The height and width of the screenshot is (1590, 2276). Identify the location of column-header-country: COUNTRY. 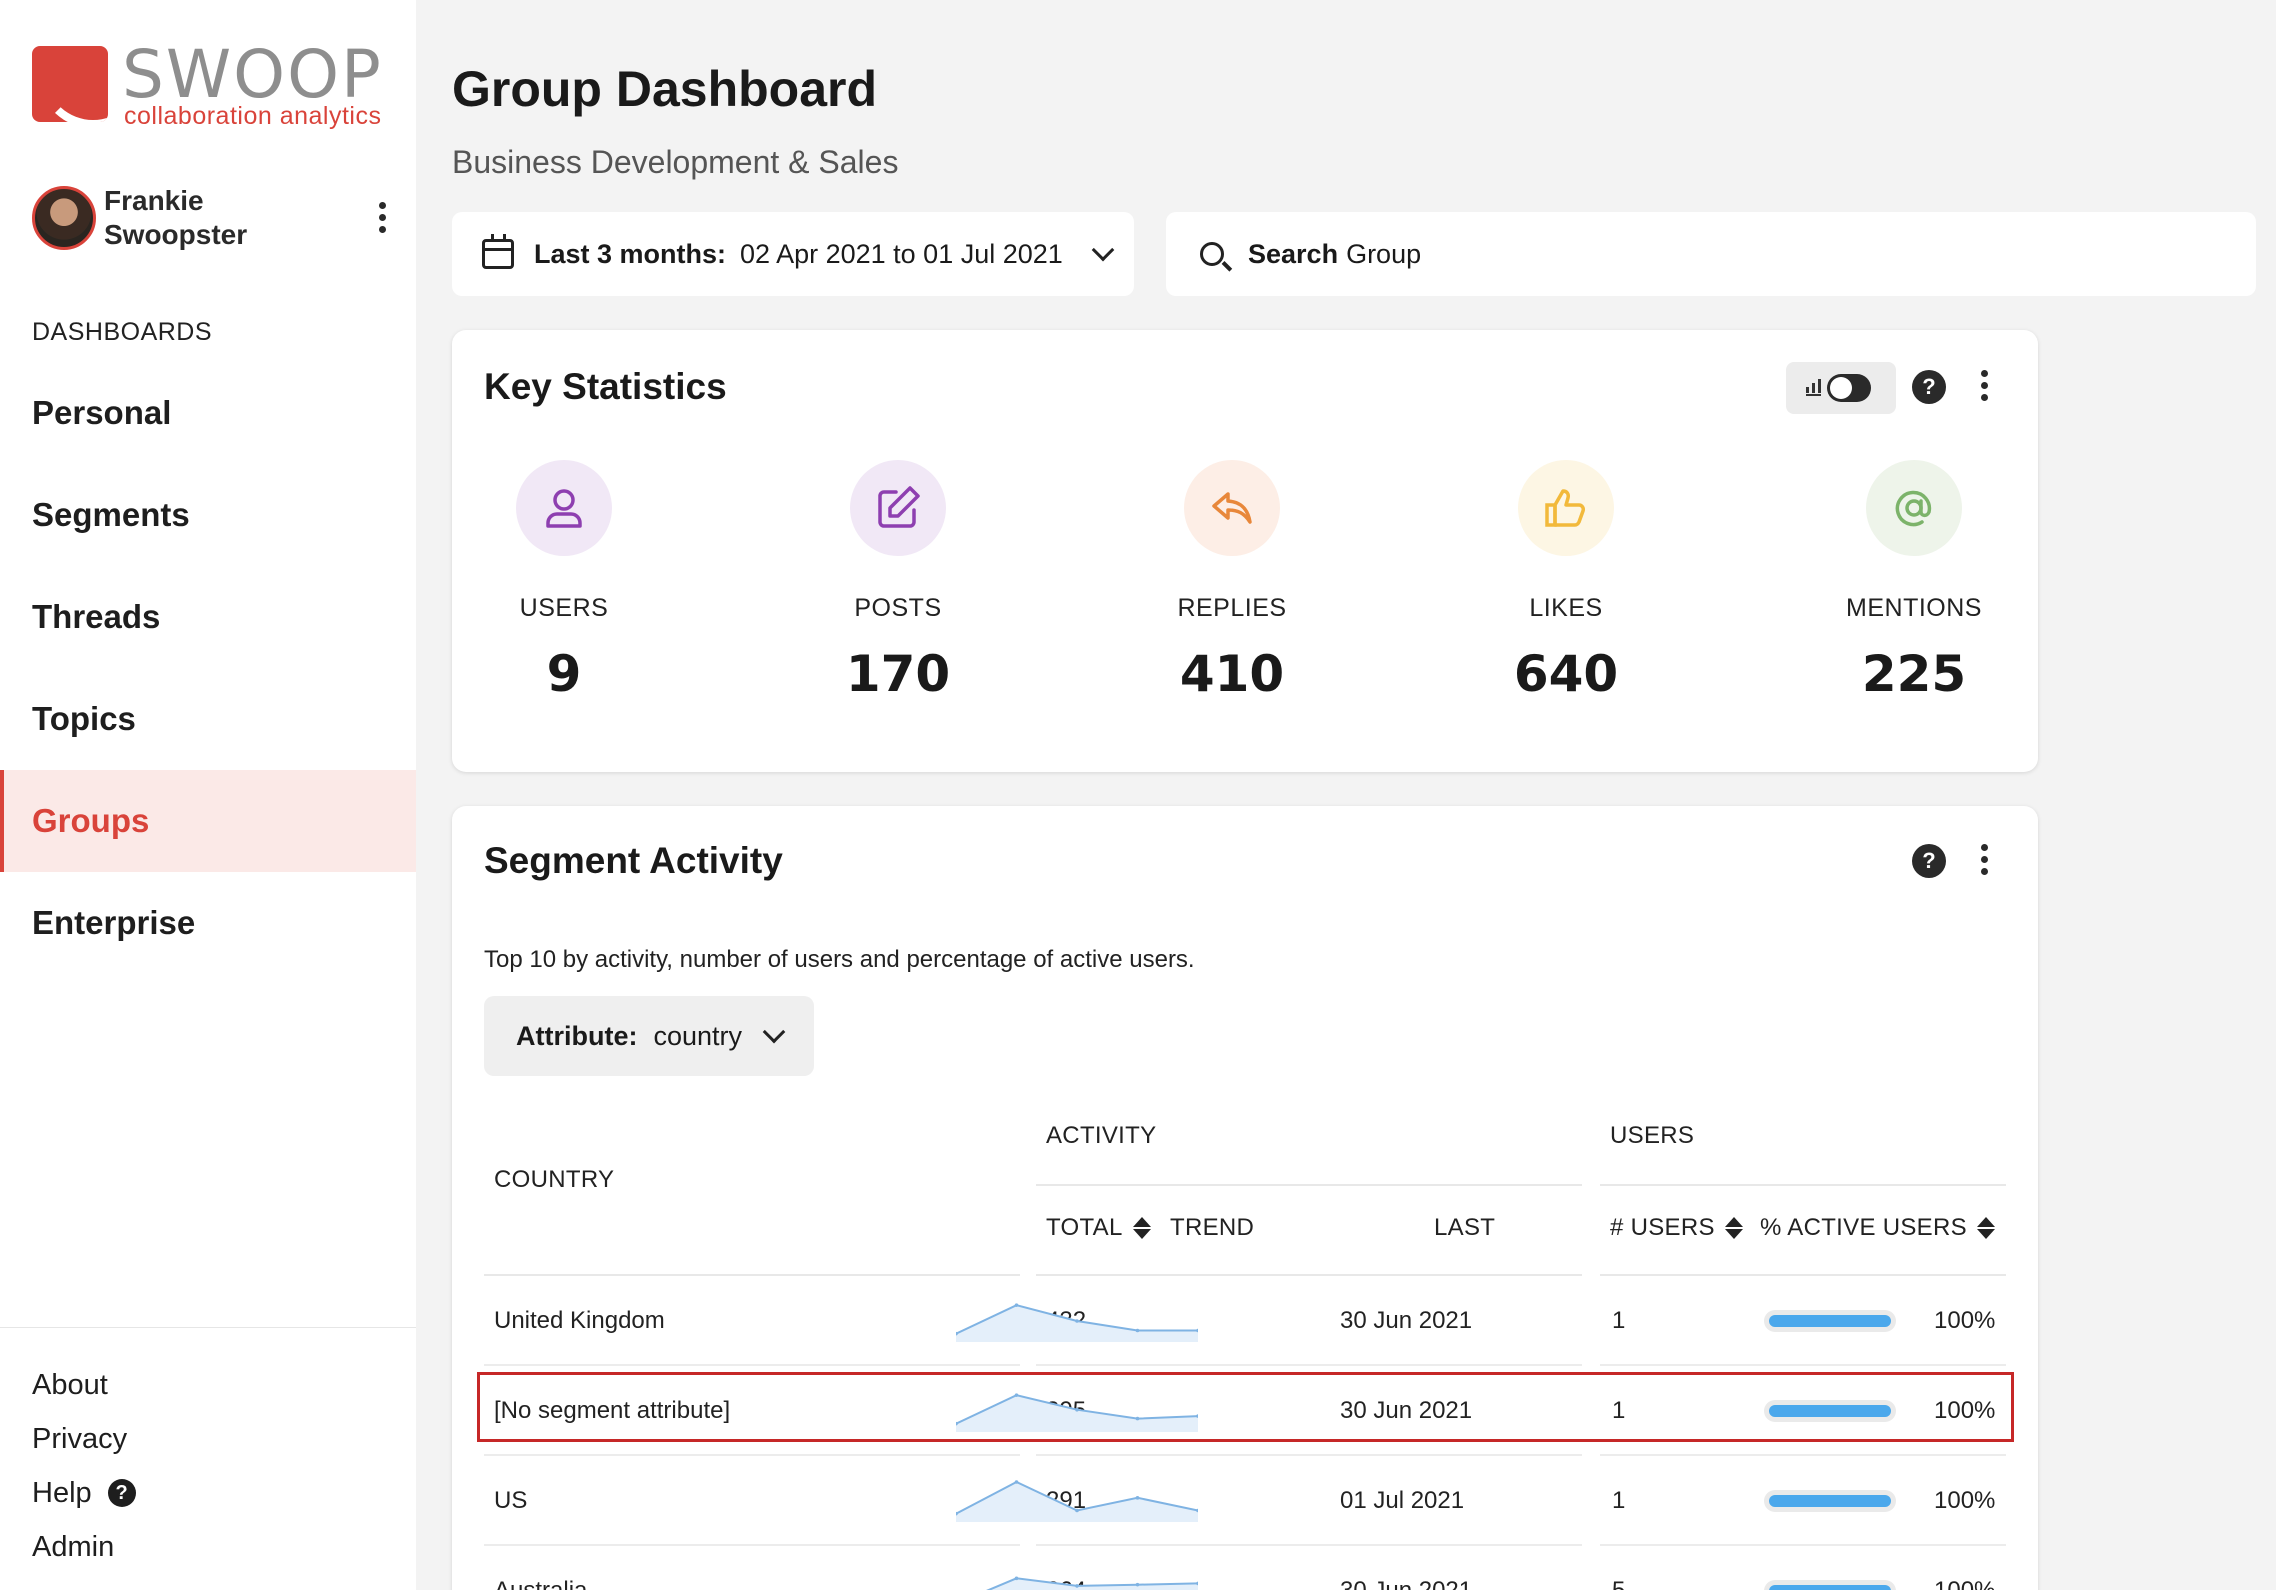
(554, 1180).